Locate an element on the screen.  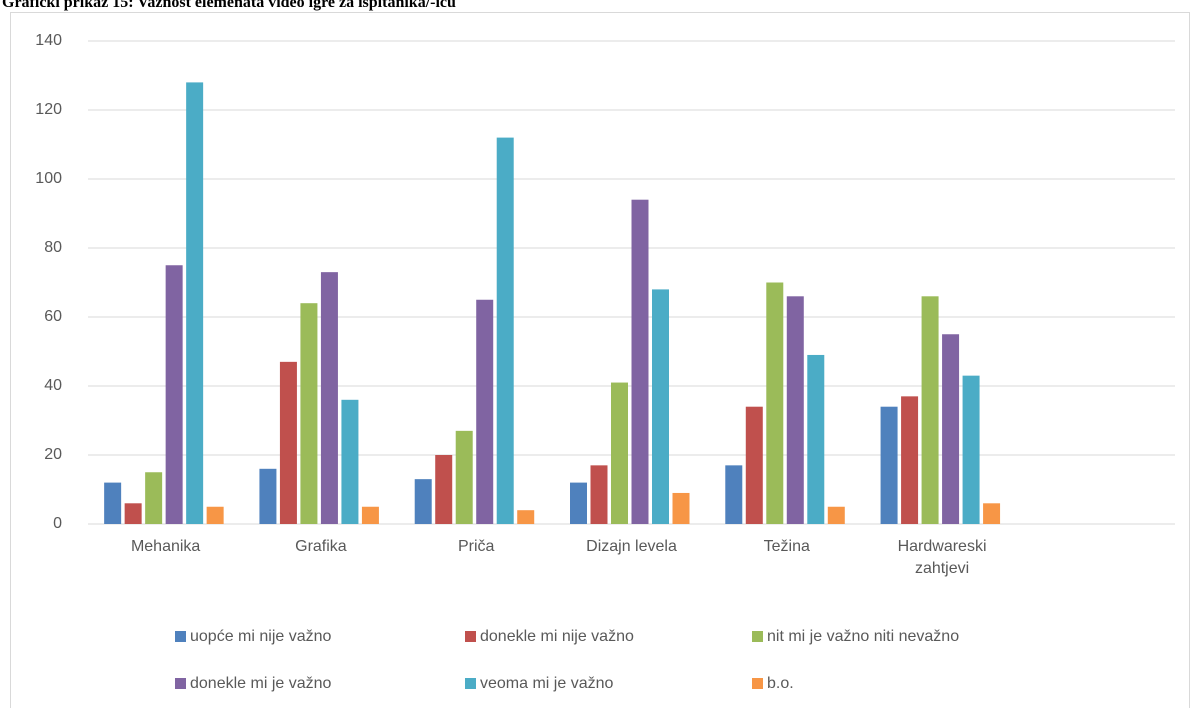
y-tick-label: 20 is located at coordinates (53, 454).